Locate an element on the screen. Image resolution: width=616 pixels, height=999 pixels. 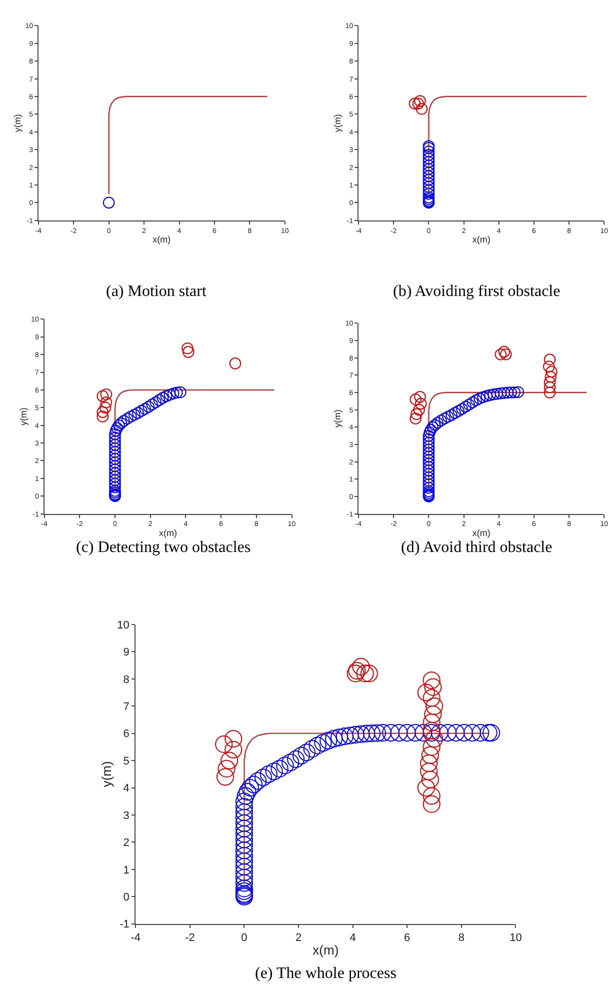
text: (b) Avoiding first obstacle is located at coordinates (476, 291).